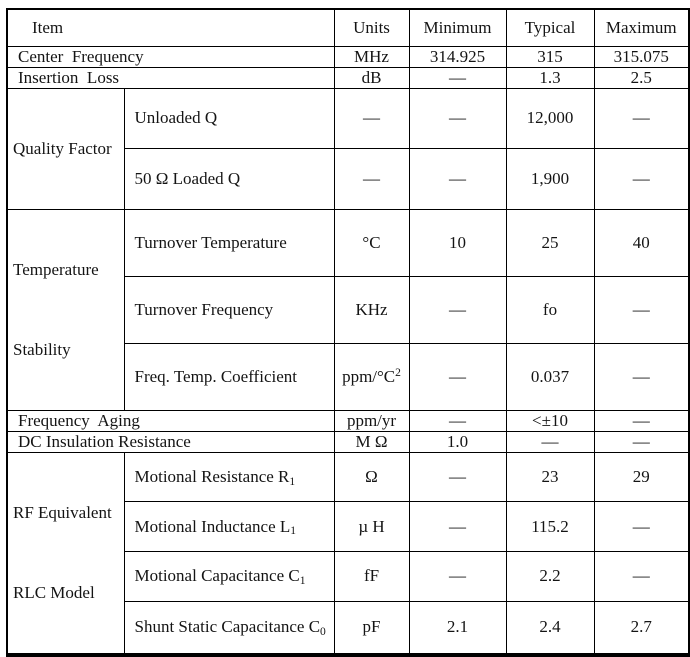  Describe the element at coordinates (550, 526) in the screenshot. I see `typ-value: 115.2` at that location.